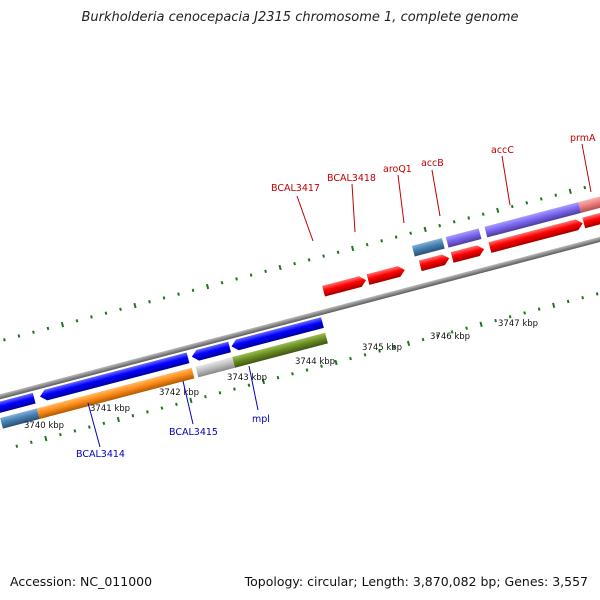 The height and width of the screenshot is (600, 600). Describe the element at coordinates (179, 393) in the screenshot. I see `scale-label: 3742 kbp` at that location.